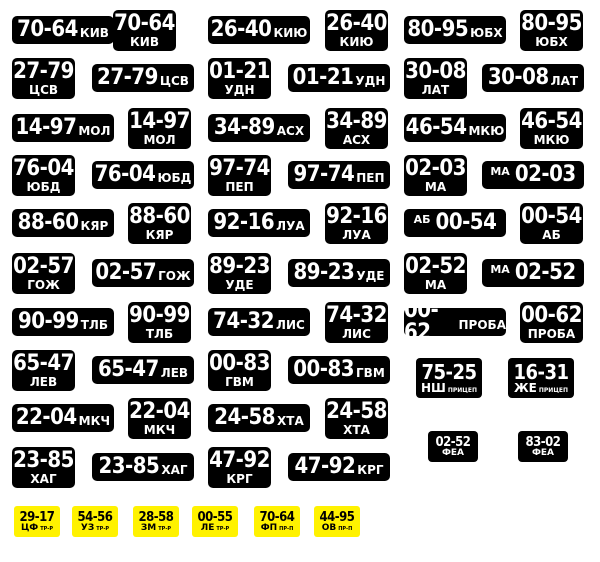 The height and width of the screenshot is (562, 600). What do you see at coordinates (239, 382) in the screenshot?
I see `plate-series: ГВМ` at bounding box center [239, 382].